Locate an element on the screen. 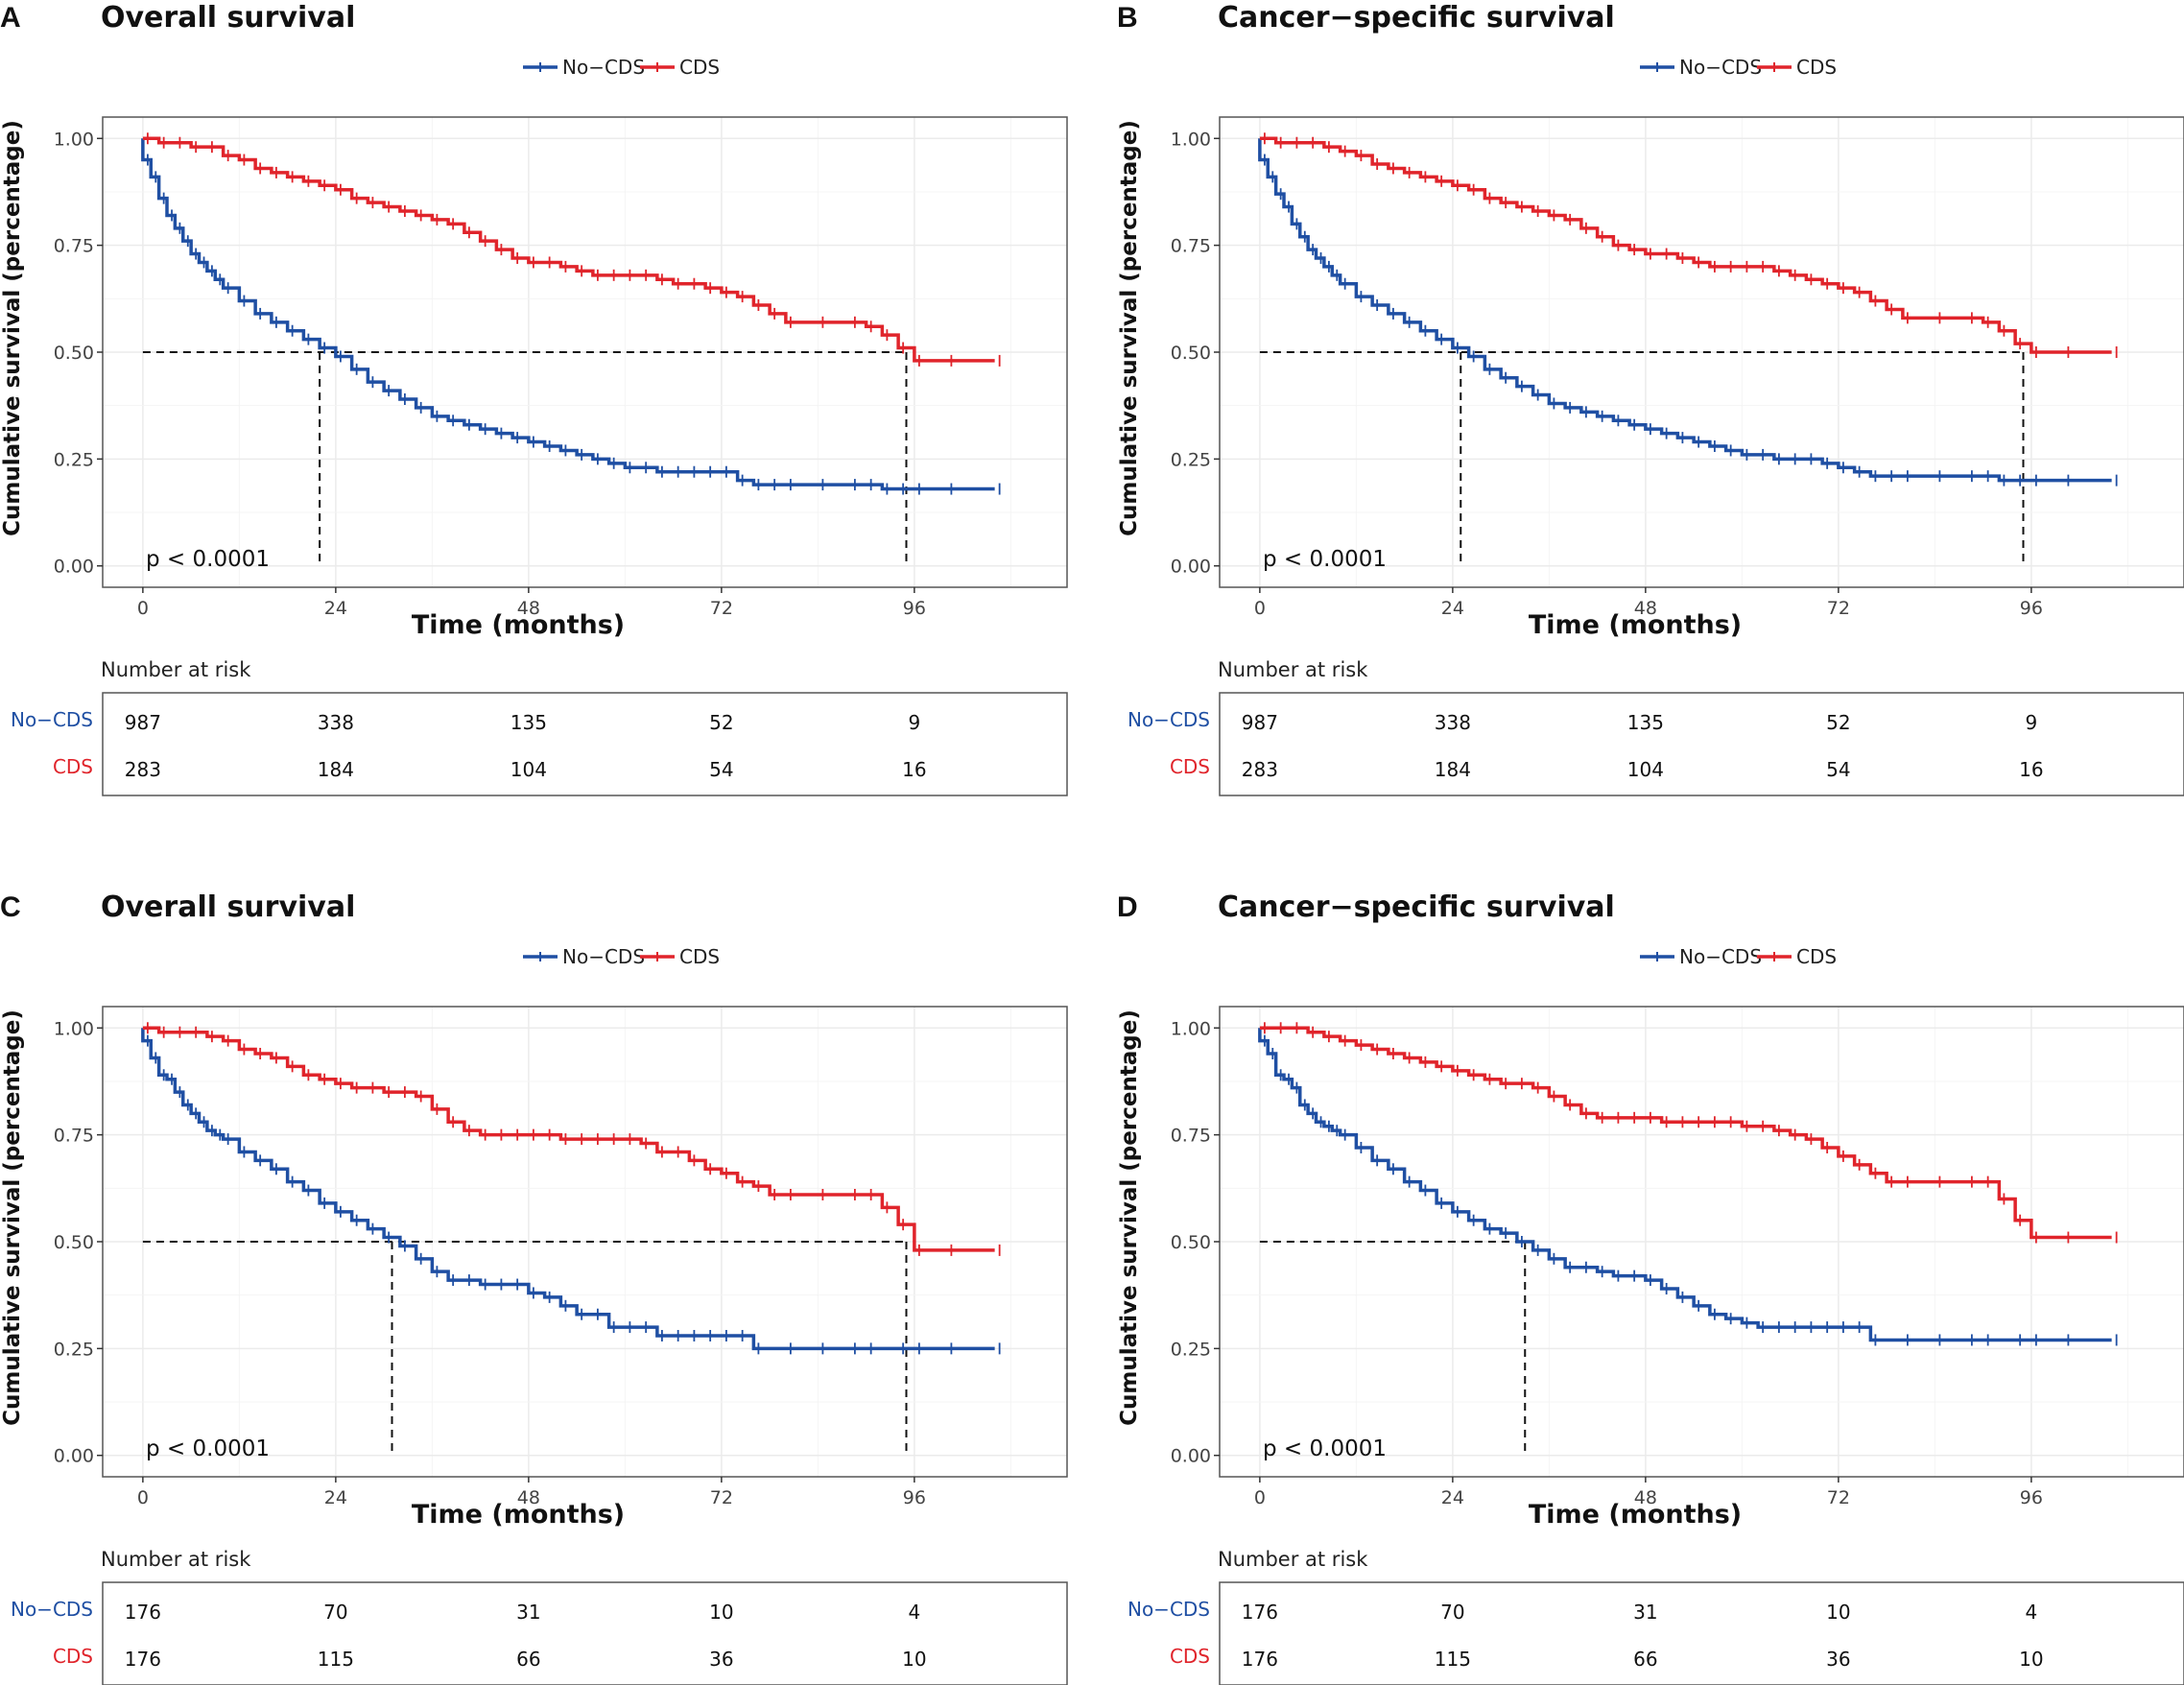 Image resolution: width=2184 pixels, height=1685 pixels. panel-letter: A is located at coordinates (10, 18).